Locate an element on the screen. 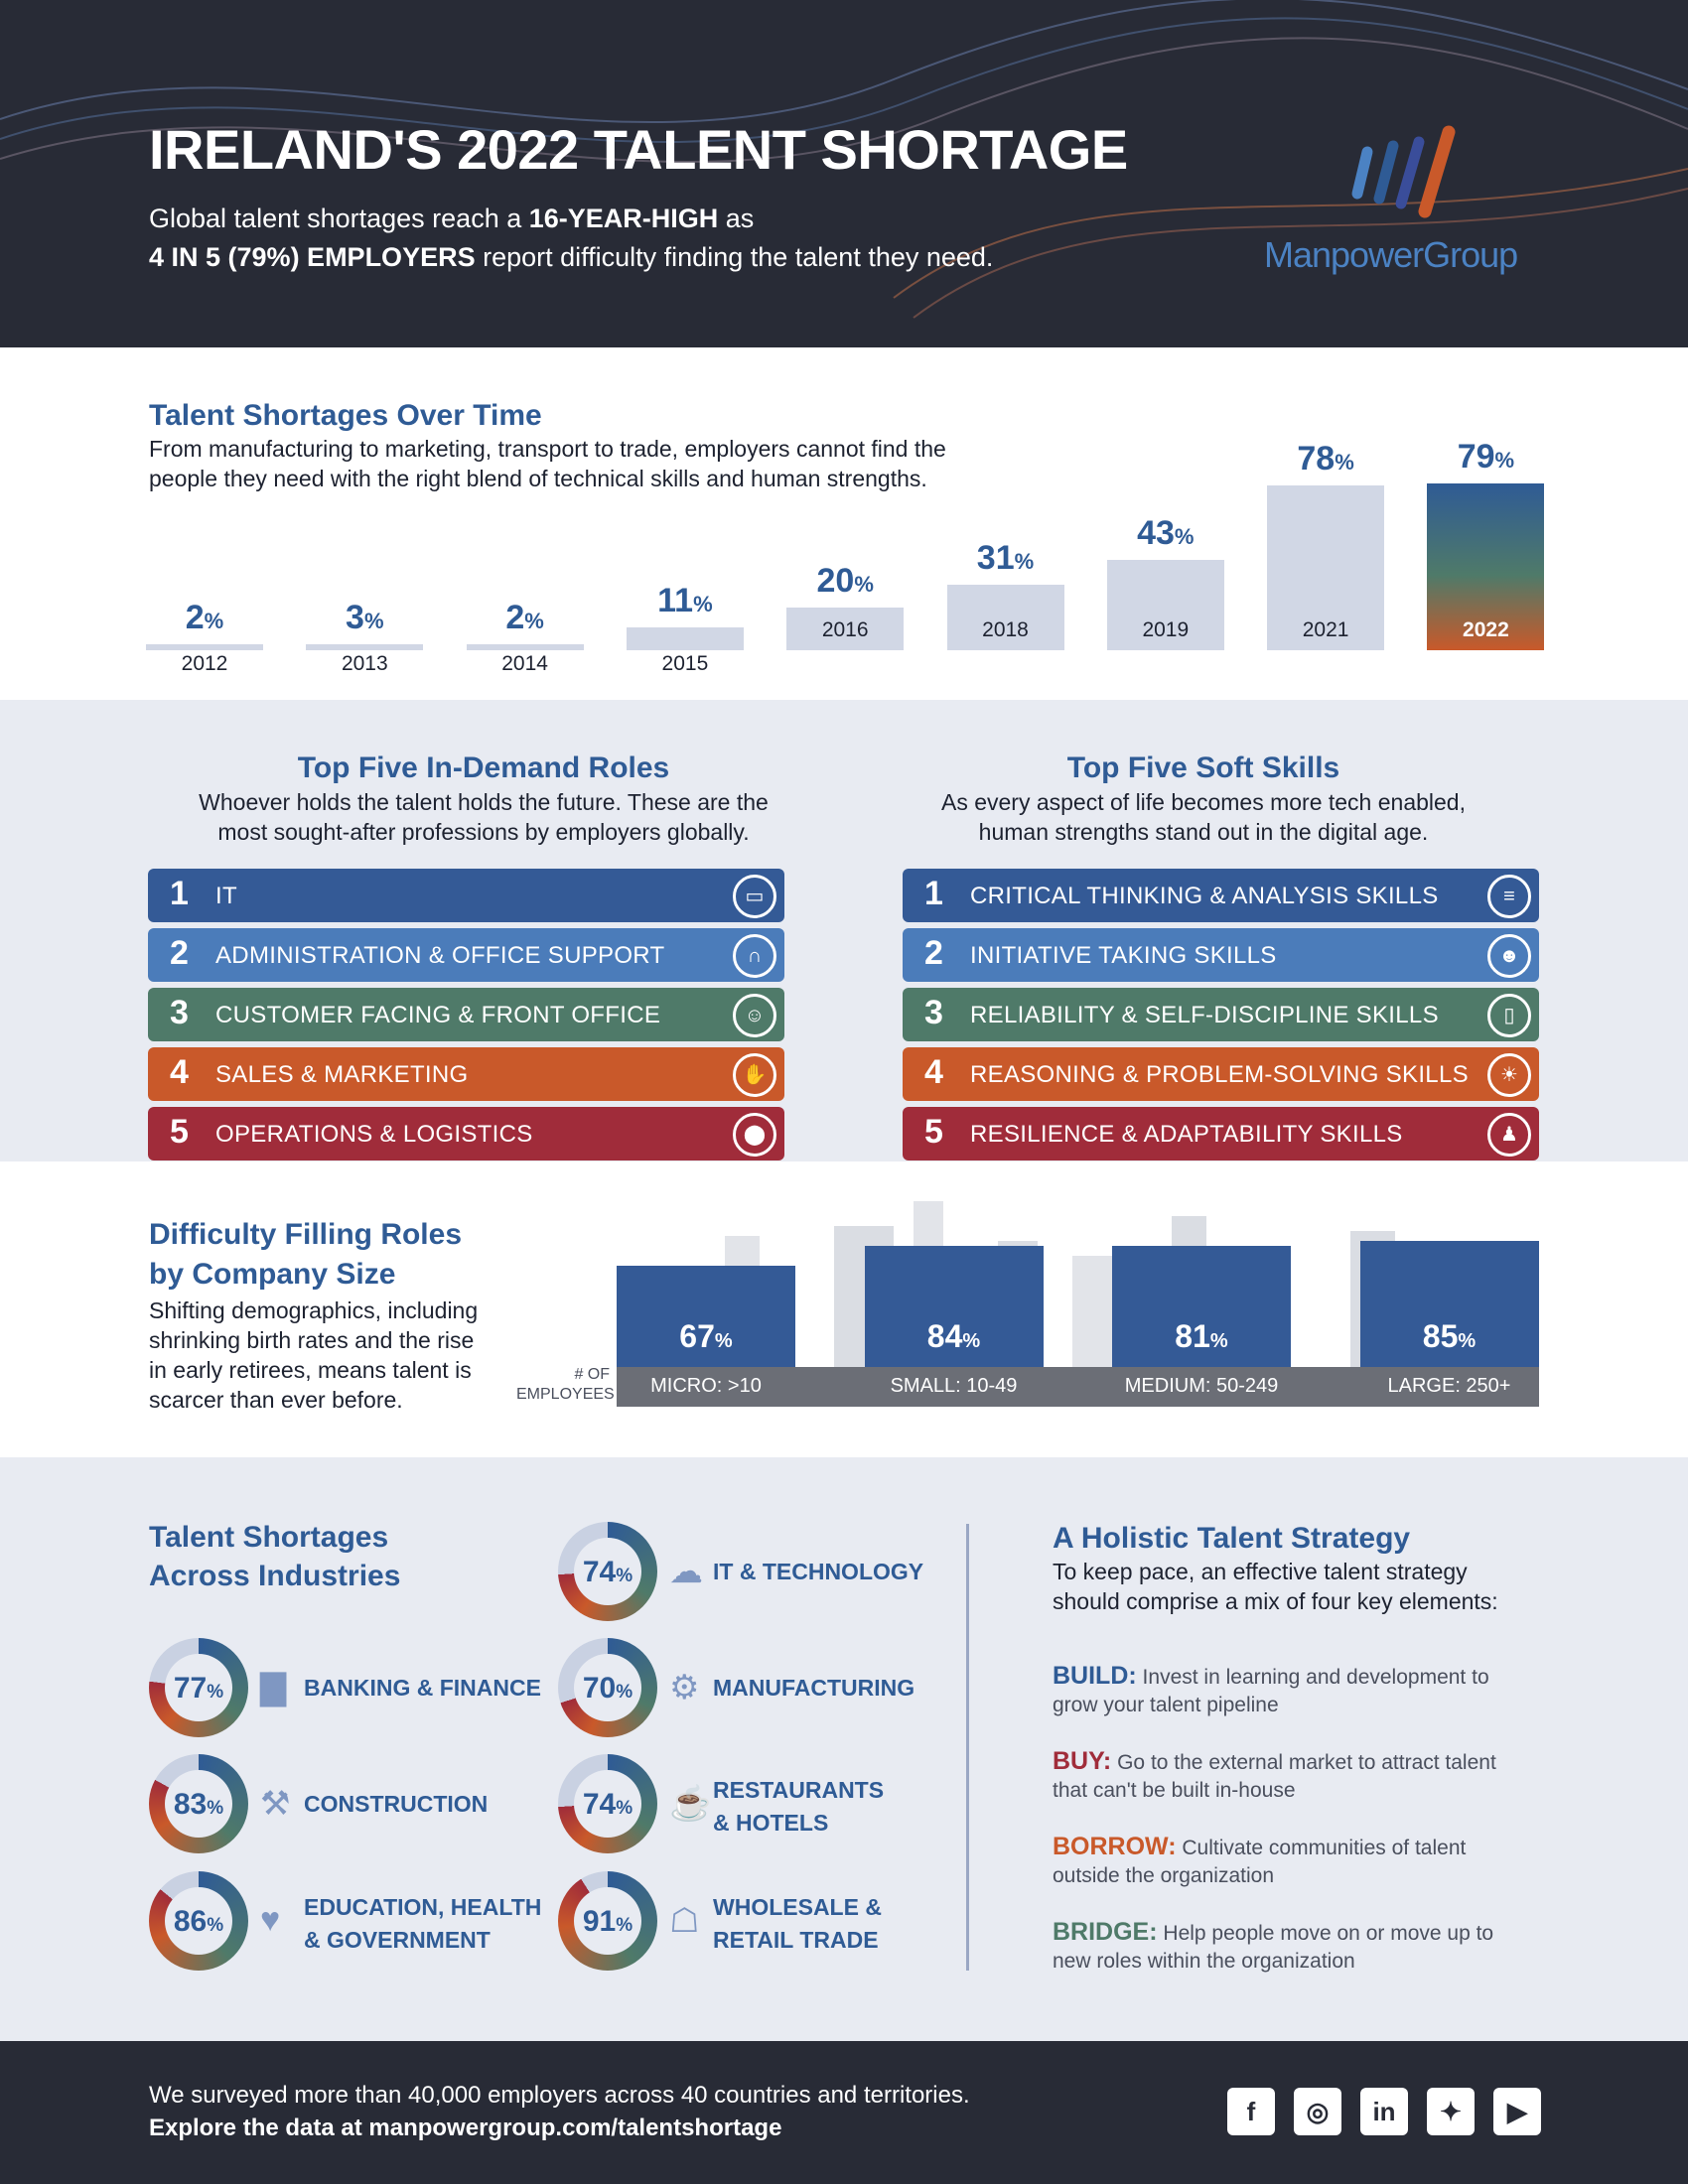 Image resolution: width=1688 pixels, height=2184 pixels. skill-rank-number: 3 is located at coordinates (933, 1012).